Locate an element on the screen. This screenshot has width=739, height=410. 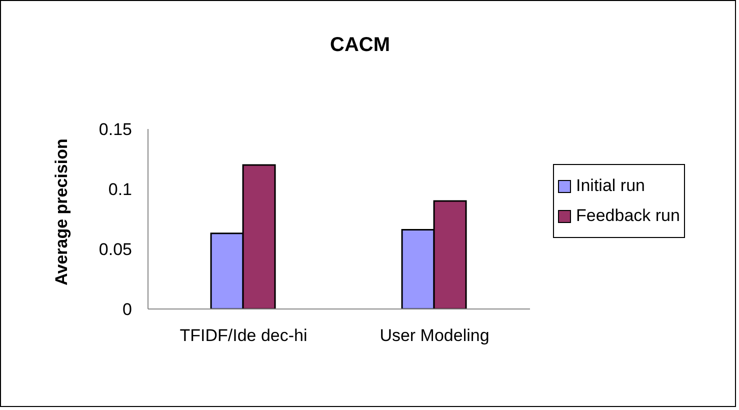
y-tick-label: 0 is located at coordinates (127, 310).